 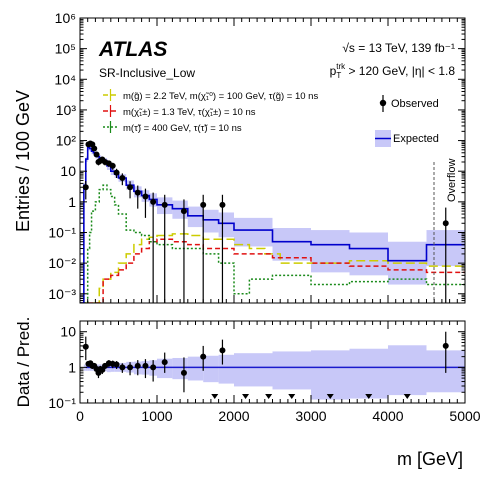 I want to click on legend-signal-3: m(τ̃) = 400 GeV, τ(τ̃) = 10 ns, so click(x=172, y=127).